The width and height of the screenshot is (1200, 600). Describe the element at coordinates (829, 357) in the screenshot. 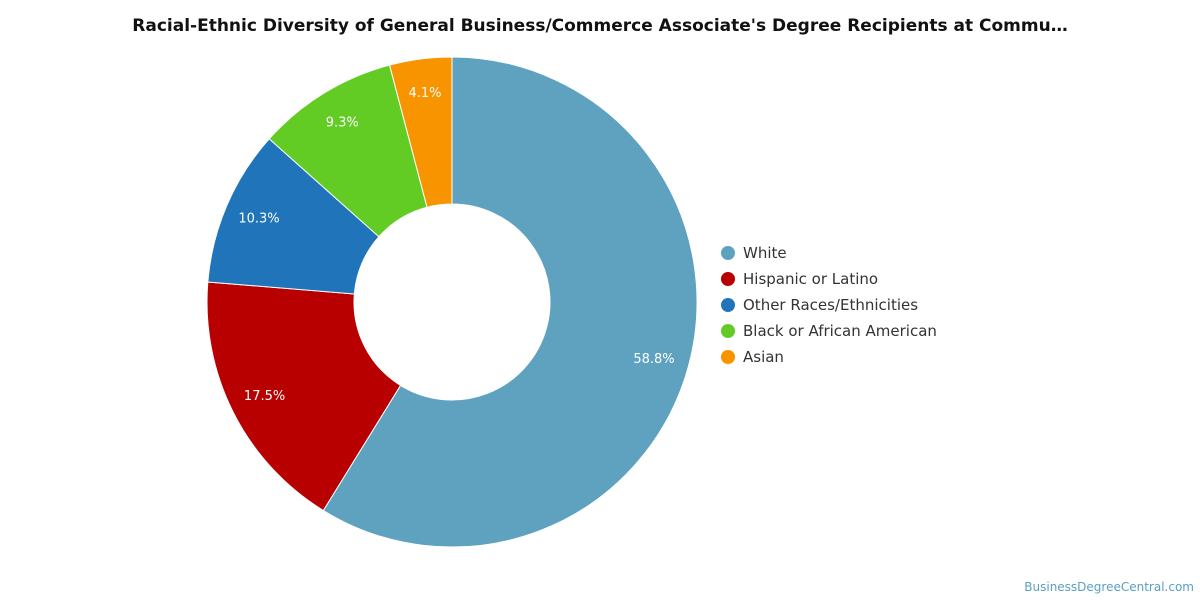

I see `legend-item-asian: Asian` at that location.